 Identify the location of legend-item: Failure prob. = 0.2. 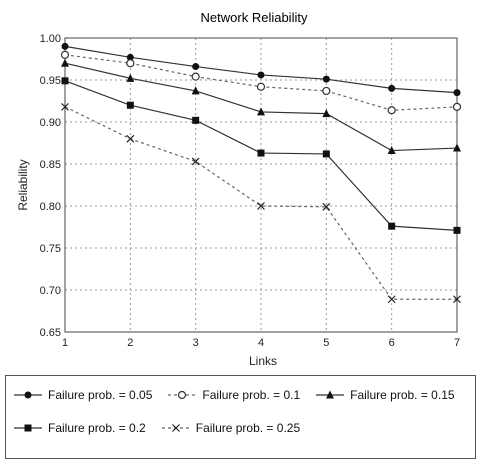
(79, 428).